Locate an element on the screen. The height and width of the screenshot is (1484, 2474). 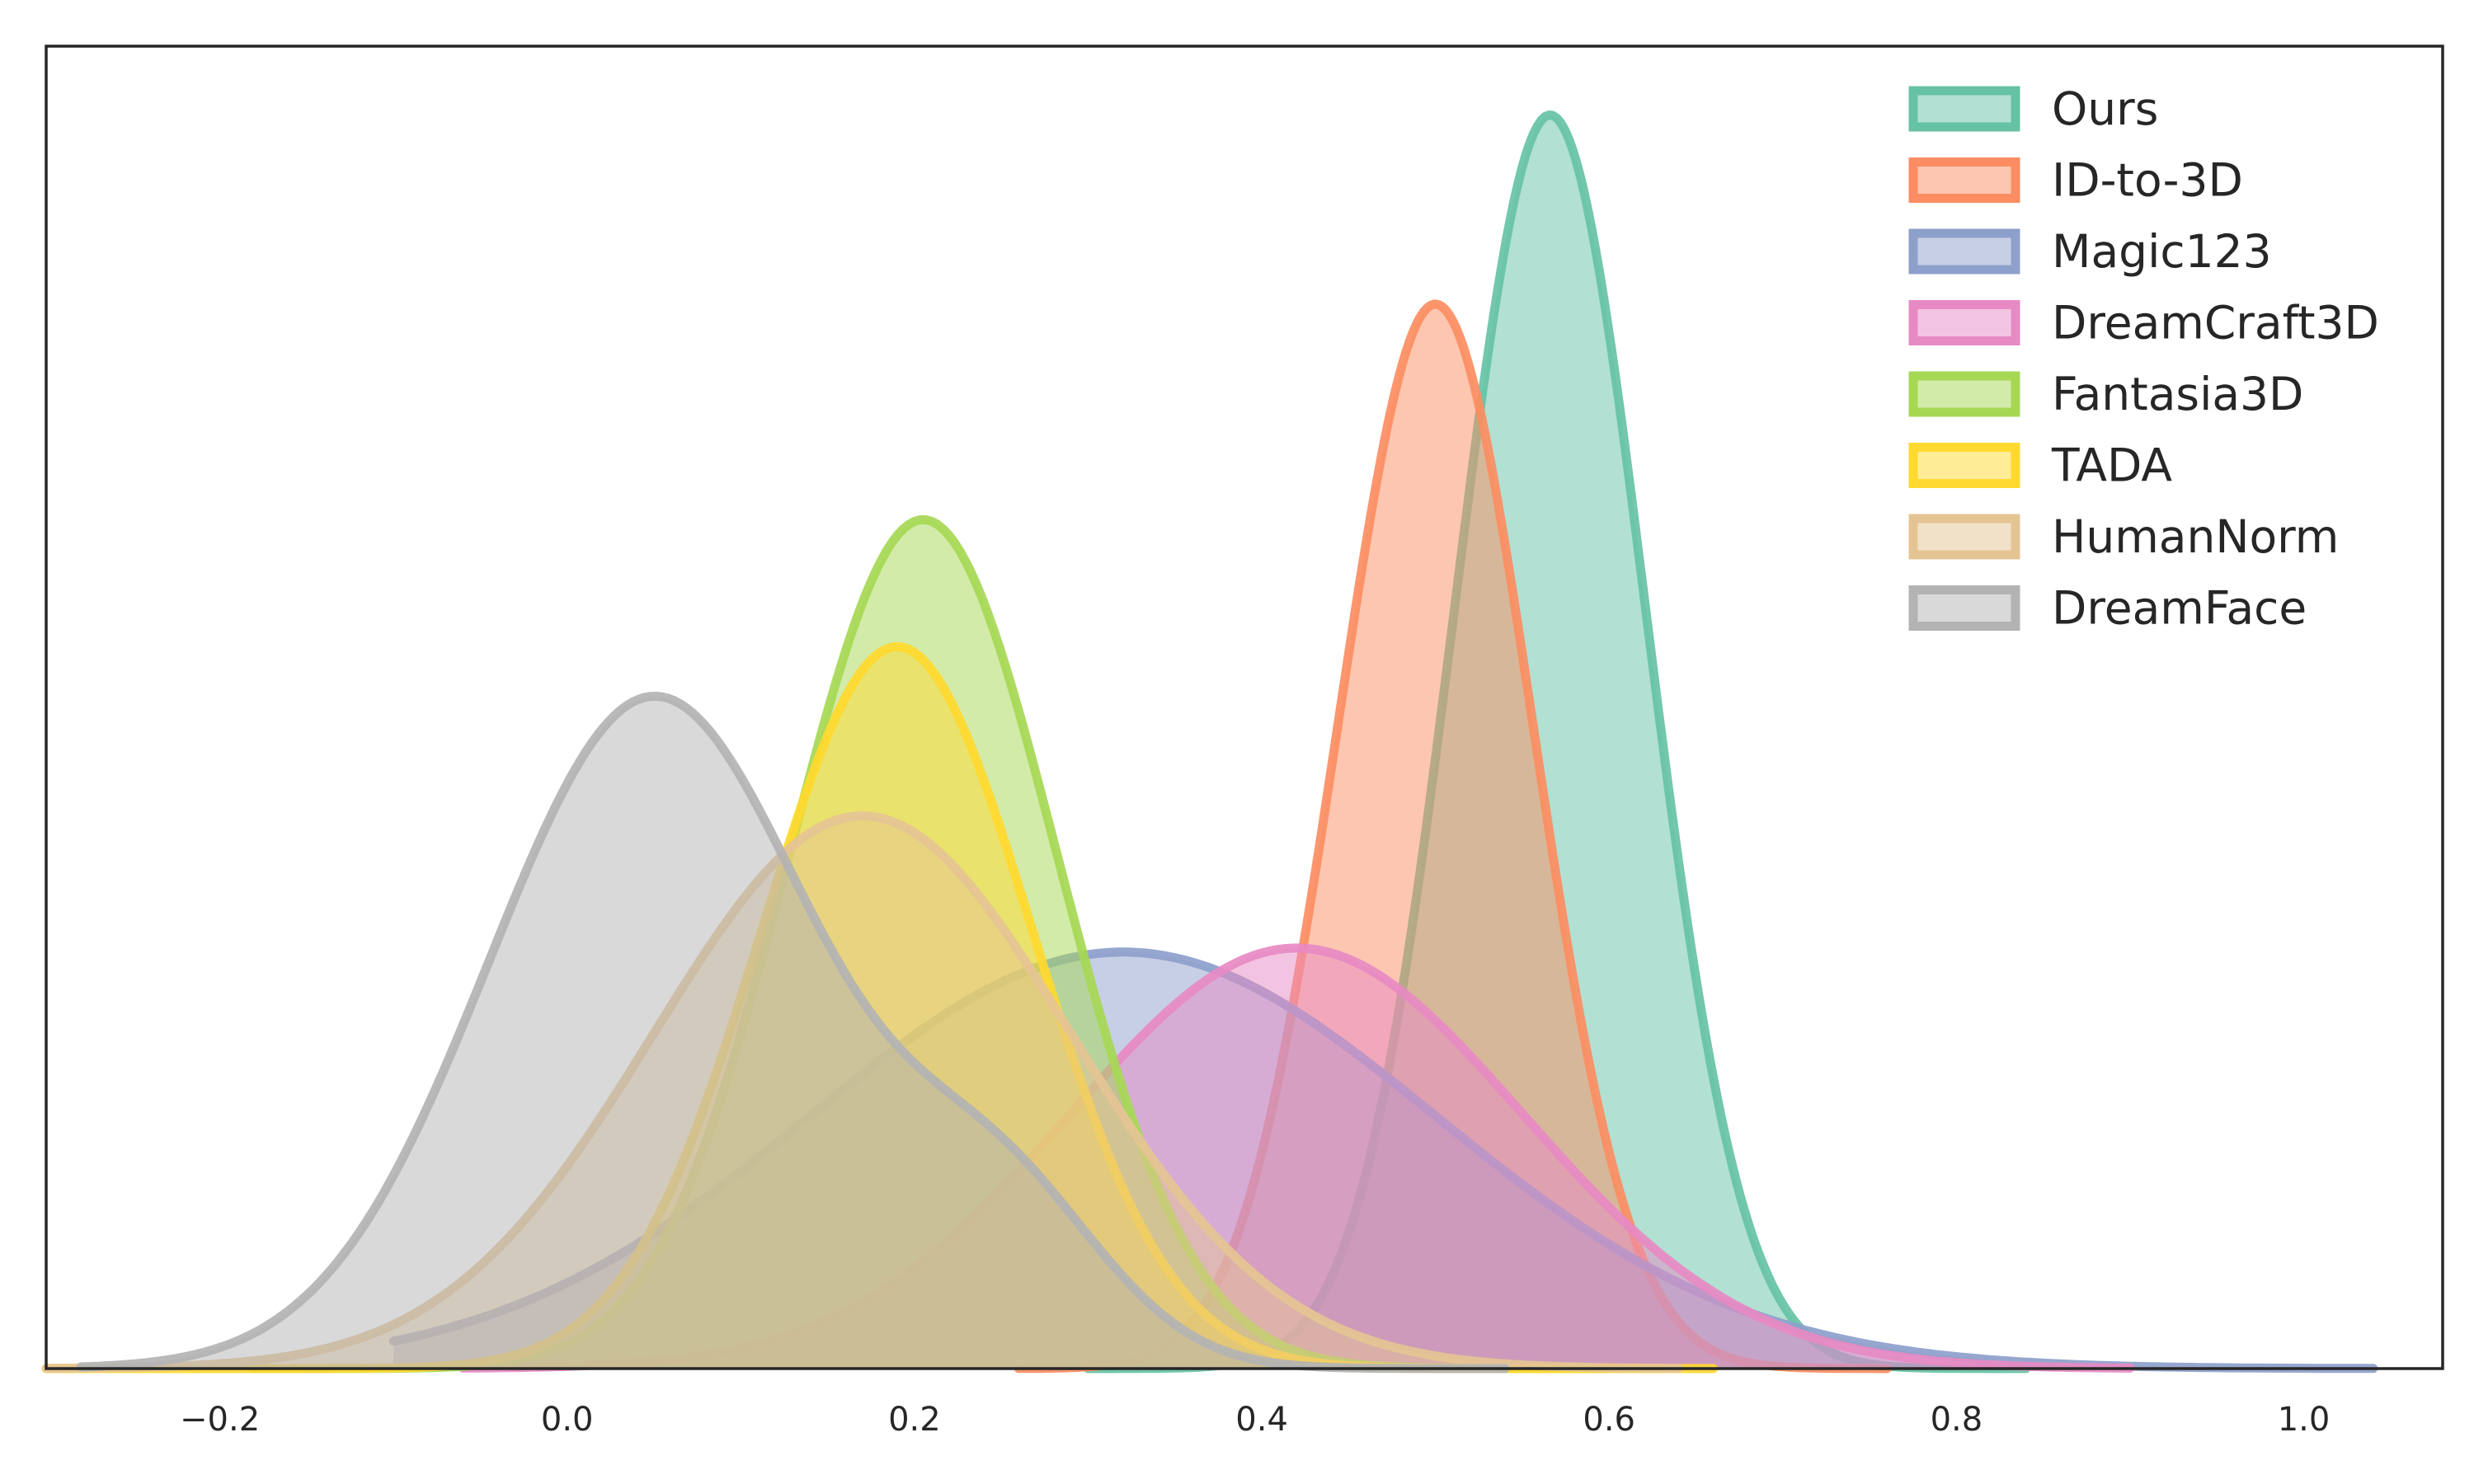
legend-label: DreamCraft3D is located at coordinates (2215, 323).